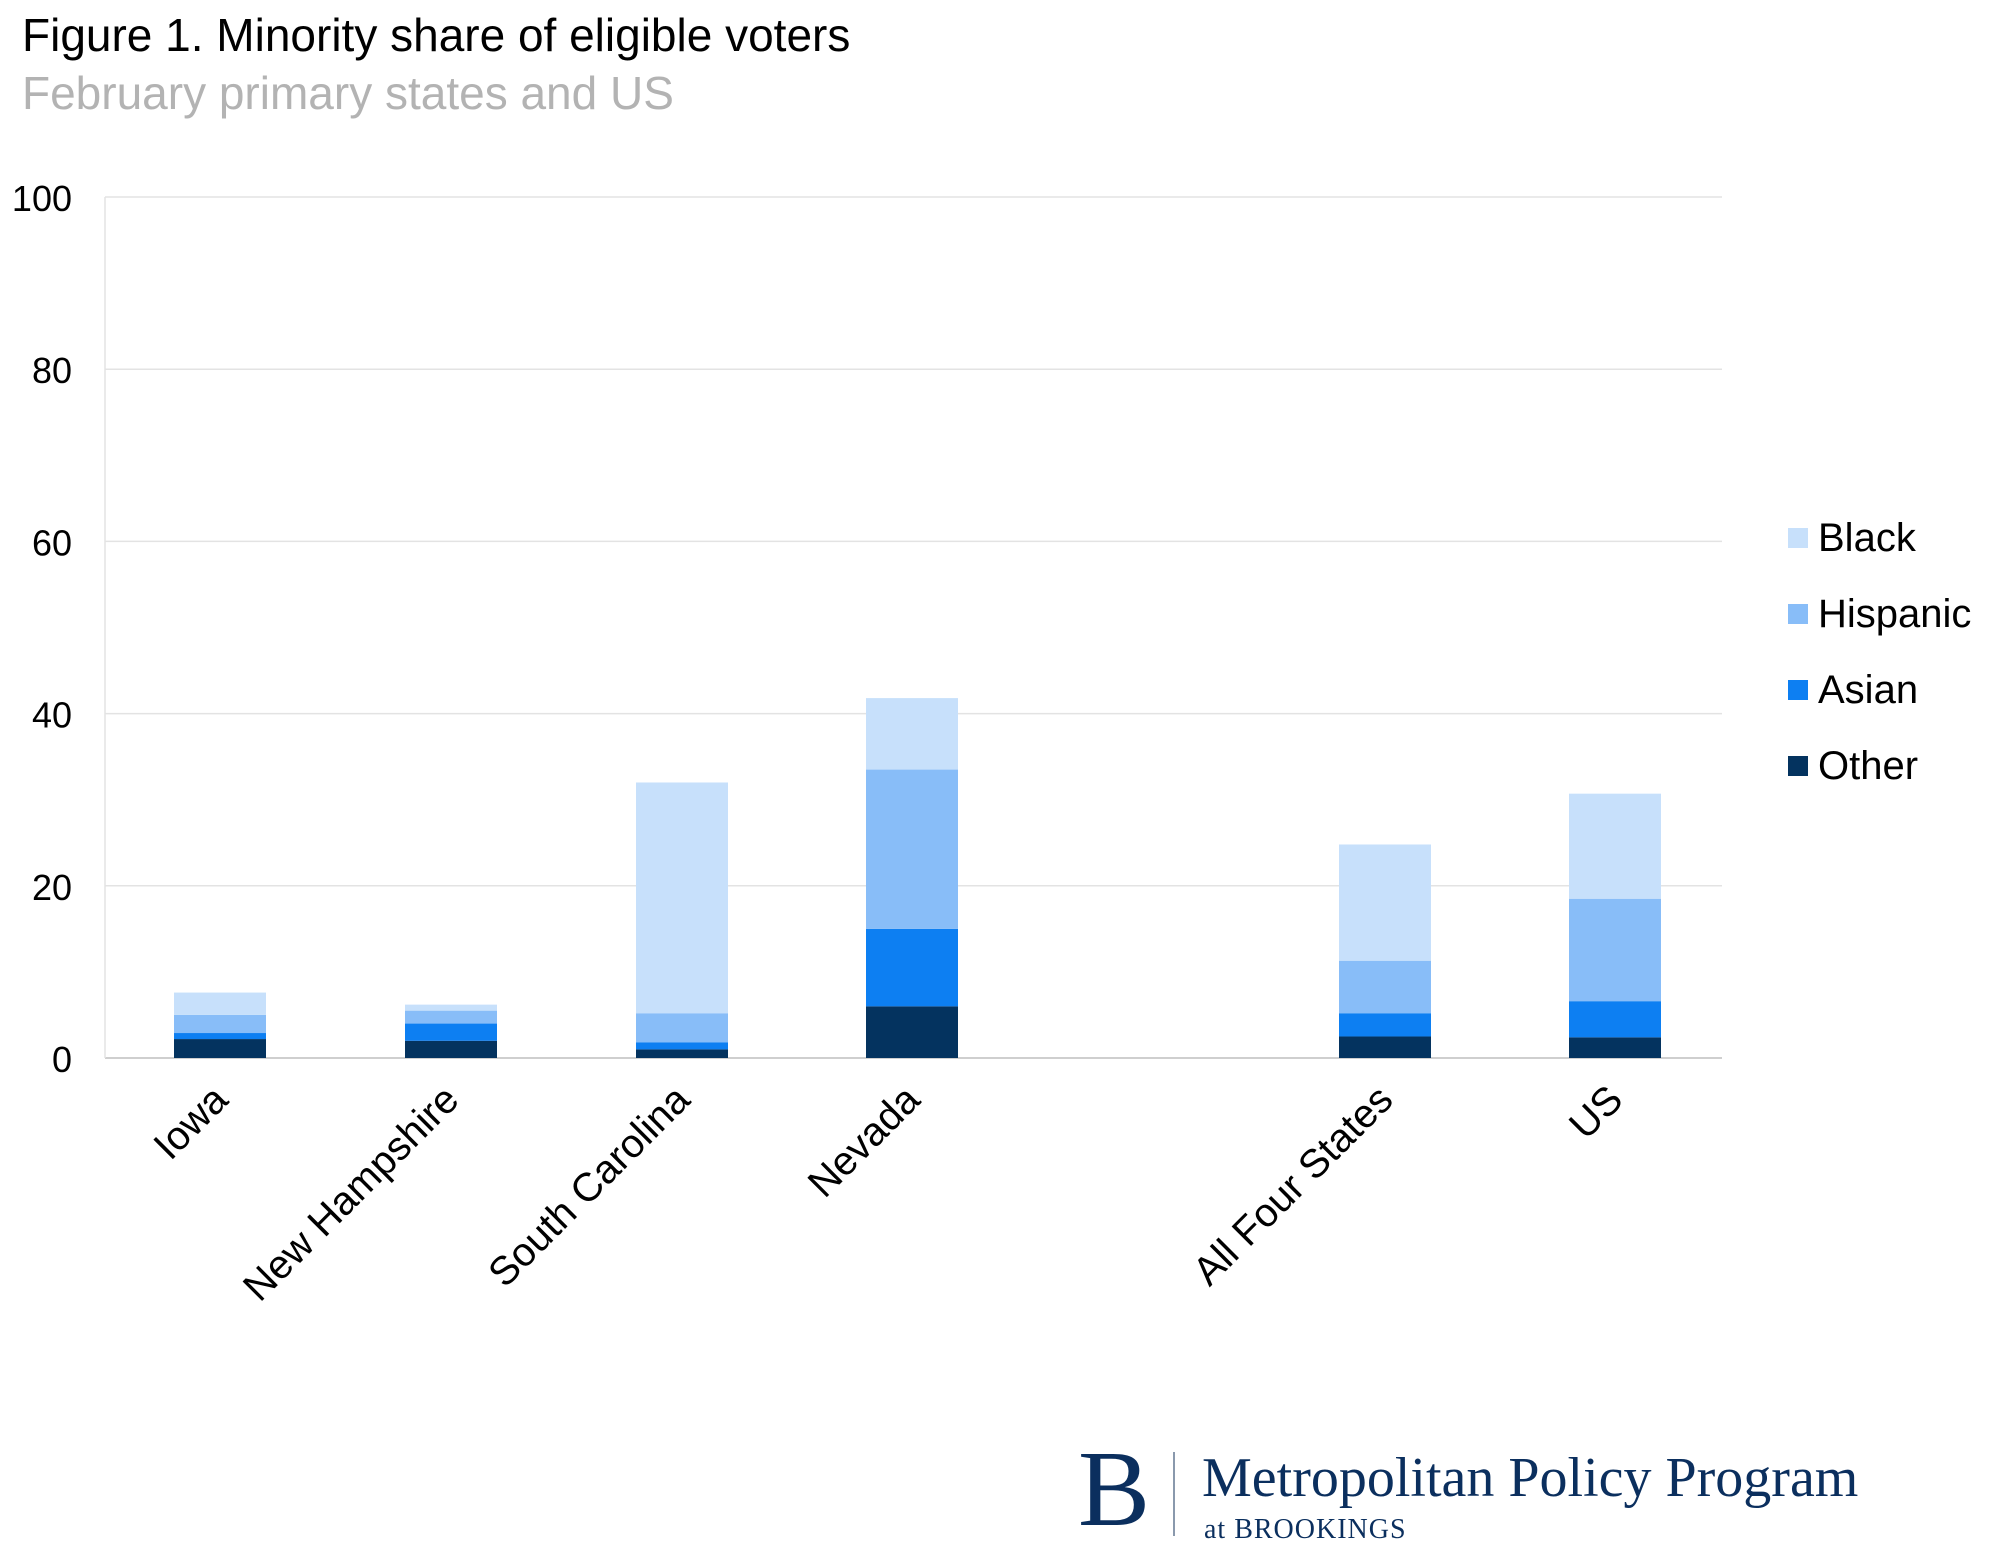 This screenshot has width=1992, height=1550. I want to click on x-tick-label: All Four States, so click(1293, 1185).